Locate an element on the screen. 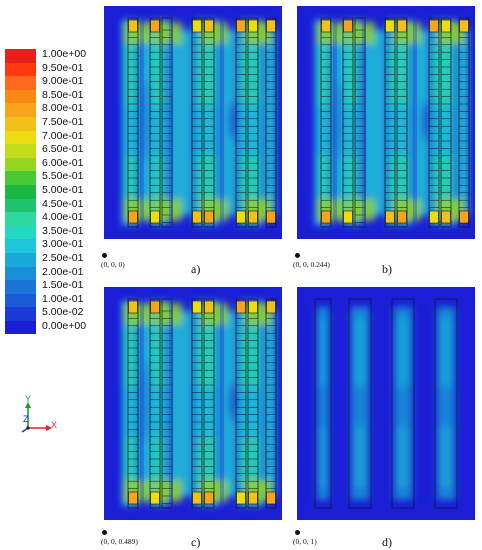  legend-entry: 3.00e-01 is located at coordinates (44, 245).